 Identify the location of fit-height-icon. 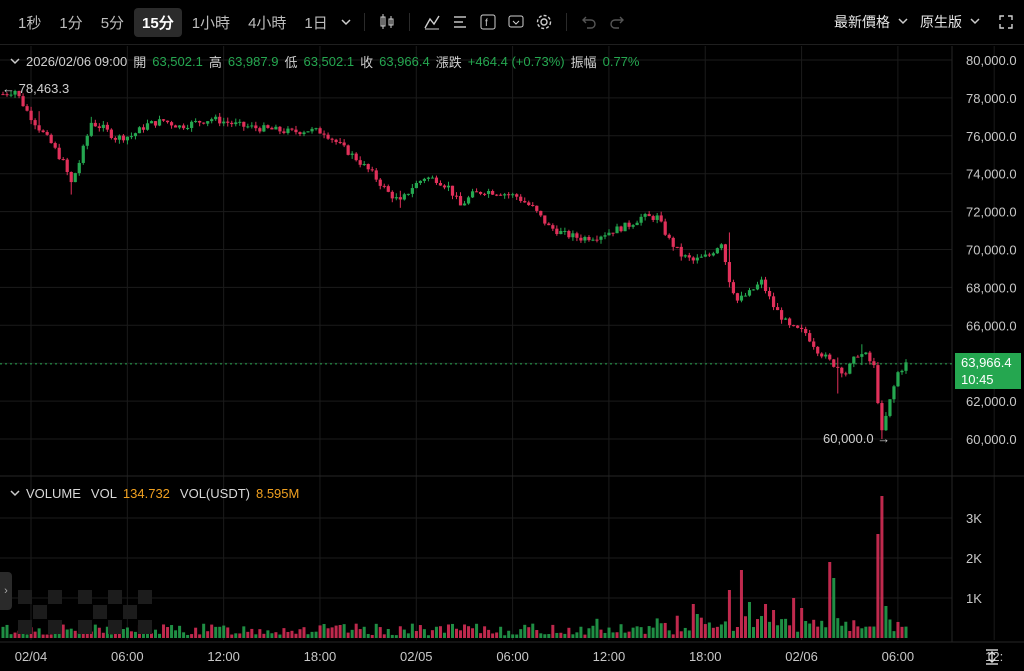
(992, 657).